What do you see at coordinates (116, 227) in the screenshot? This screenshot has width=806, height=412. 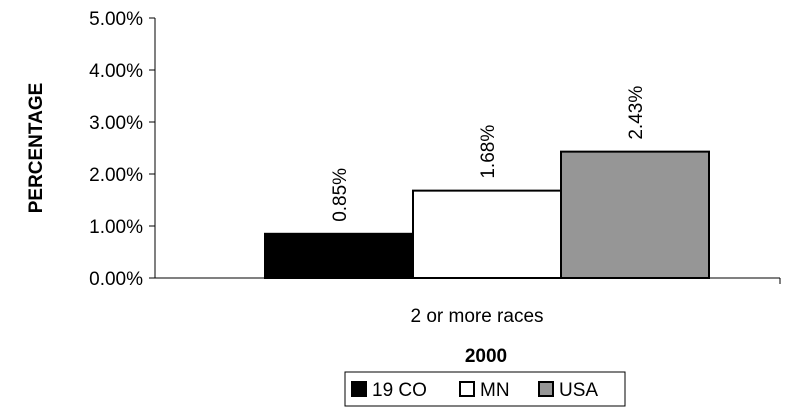 I see `y-tick-label: 1.00%` at bounding box center [116, 227].